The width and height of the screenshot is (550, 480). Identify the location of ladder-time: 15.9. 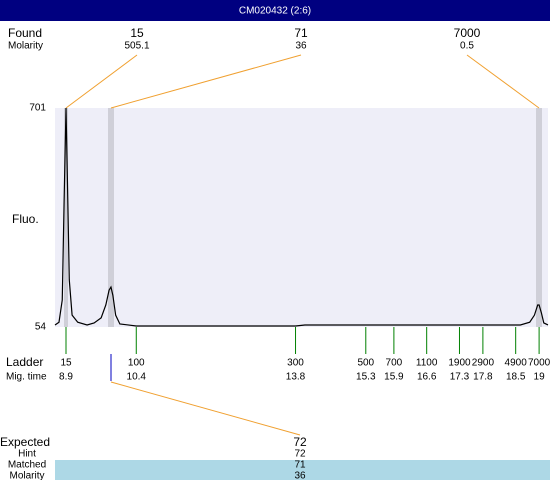
(394, 377).